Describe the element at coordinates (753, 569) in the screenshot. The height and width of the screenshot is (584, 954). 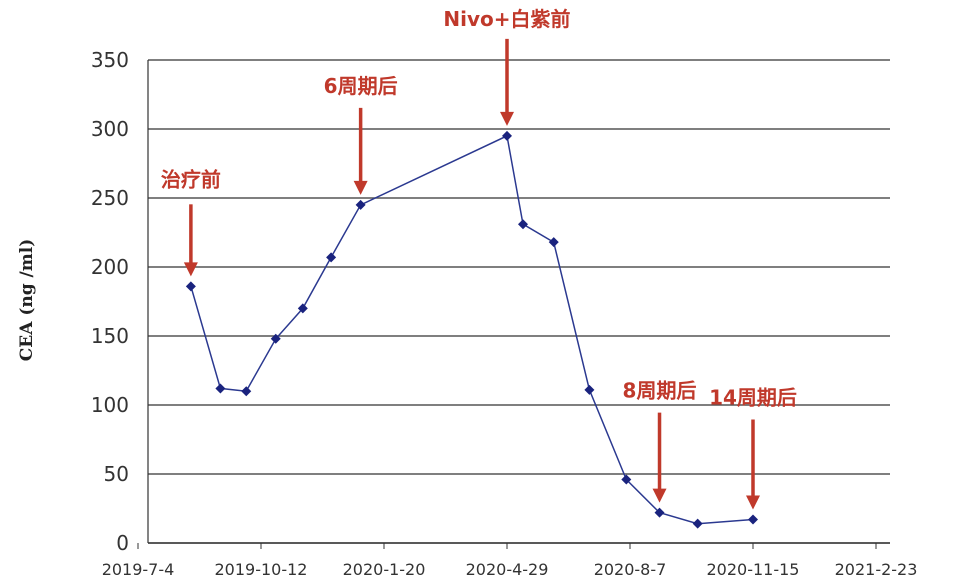
I see `x-tick-label: 2020-11-15` at that location.